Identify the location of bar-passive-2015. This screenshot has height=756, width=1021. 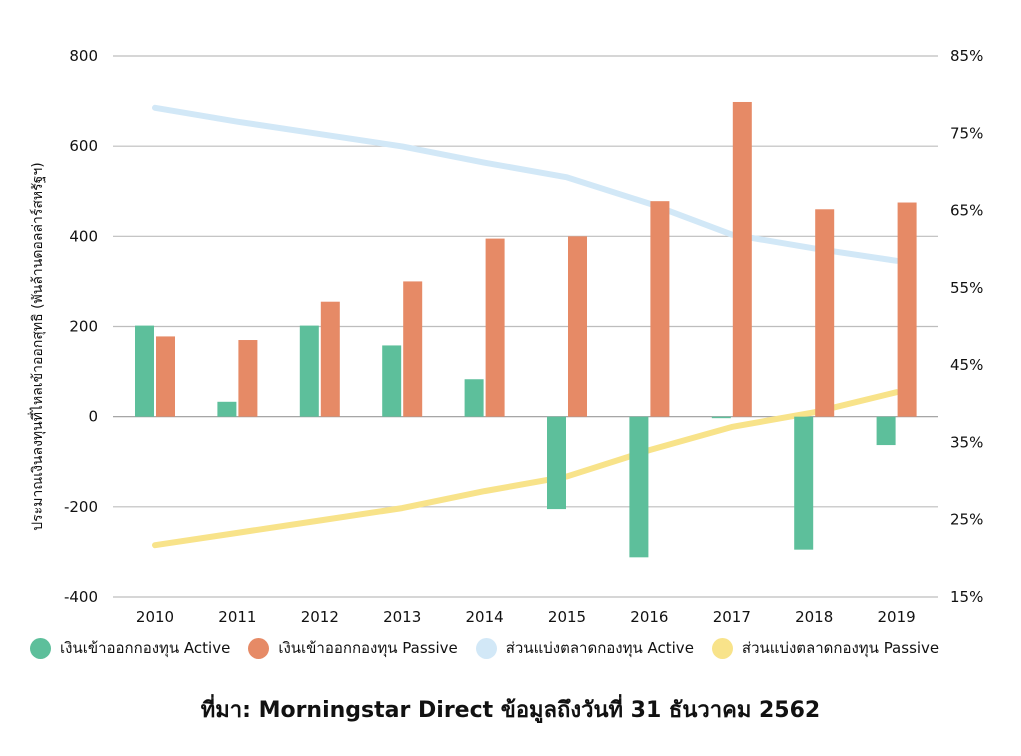
(577, 326).